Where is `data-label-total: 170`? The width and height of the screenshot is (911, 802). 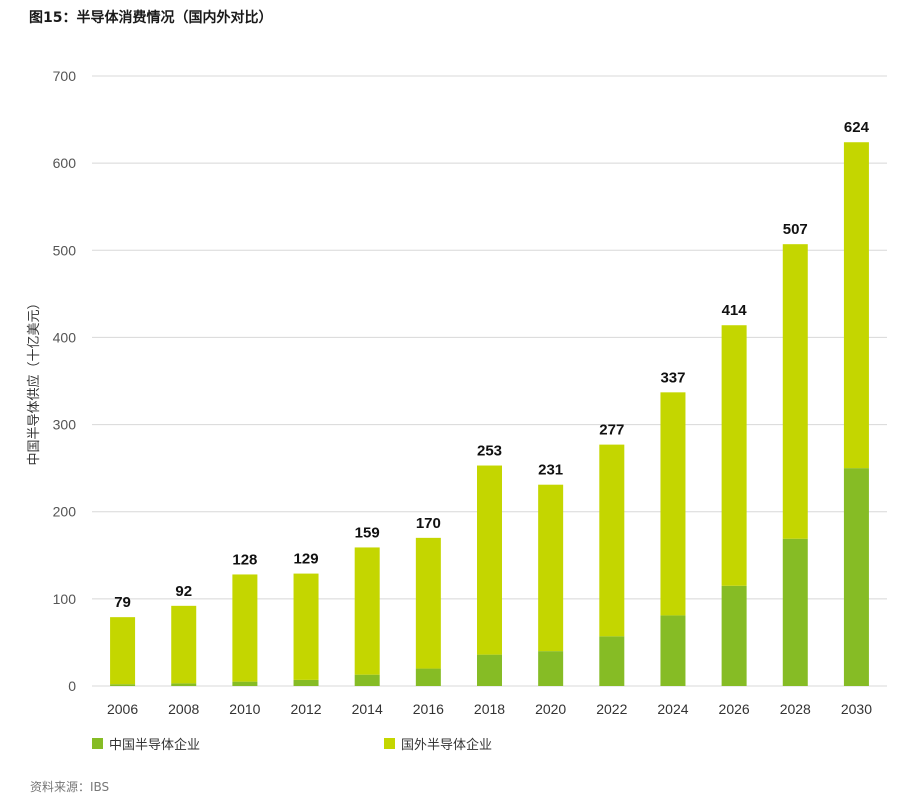 data-label-total: 170 is located at coordinates (428, 523).